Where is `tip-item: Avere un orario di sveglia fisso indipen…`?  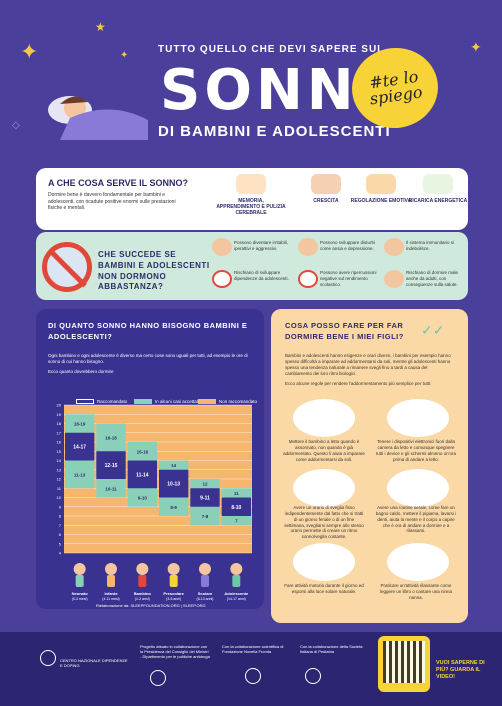 tip-item: Avere un orario di sveglia fisso indipen… is located at coordinates (324, 522).